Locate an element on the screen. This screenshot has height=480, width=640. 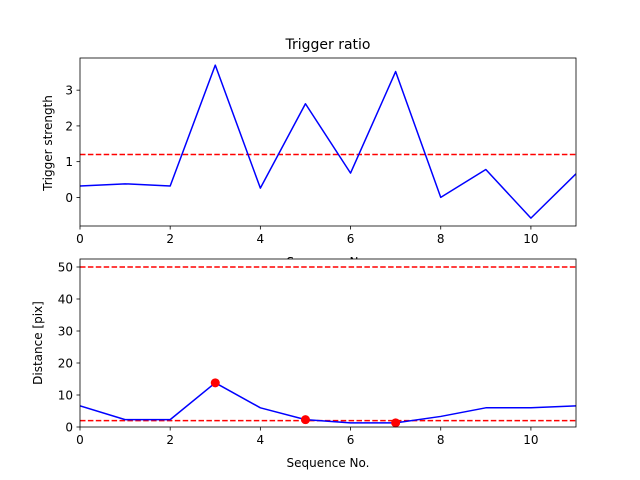
y-tick-label: 50 is located at coordinates (65, 268).